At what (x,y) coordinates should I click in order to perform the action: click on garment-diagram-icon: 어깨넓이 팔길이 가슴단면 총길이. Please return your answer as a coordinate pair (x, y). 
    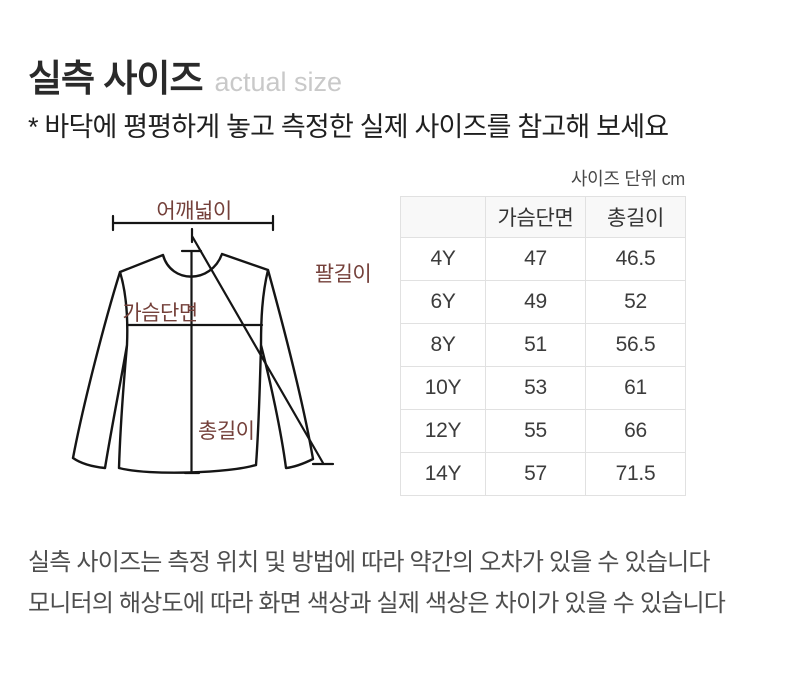
    Looking at the image, I should click on (221, 337).